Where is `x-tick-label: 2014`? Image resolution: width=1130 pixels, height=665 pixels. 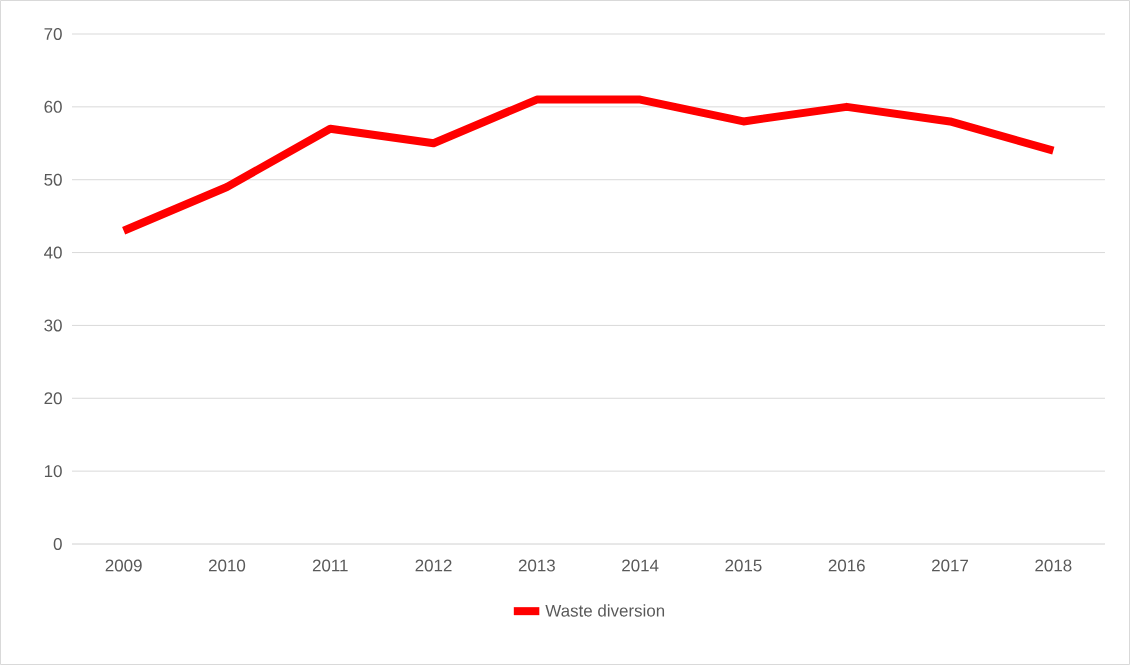 x-tick-label: 2014 is located at coordinates (640, 565).